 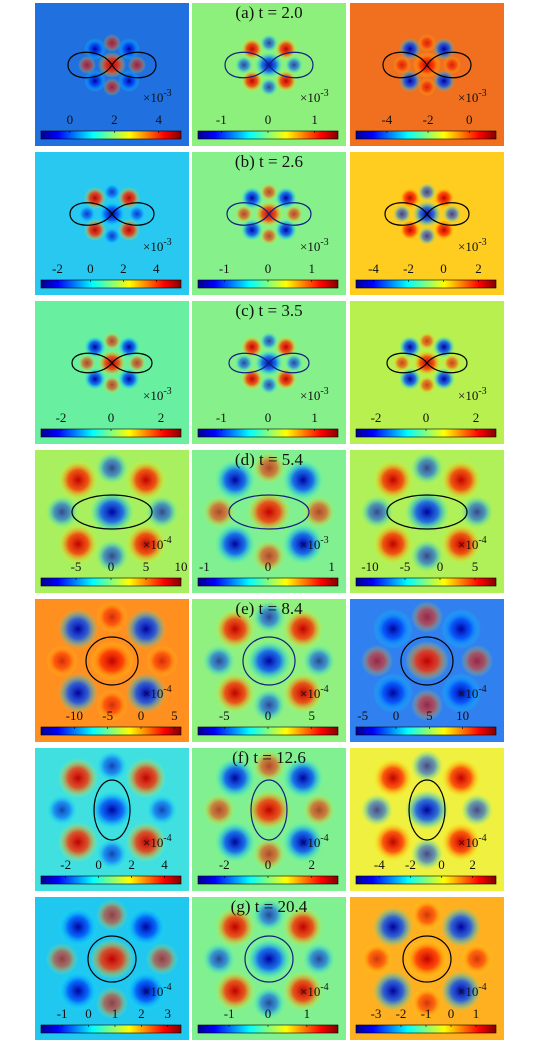 I want to click on row-label: (e) t = 8.4, so click(x=269, y=608).